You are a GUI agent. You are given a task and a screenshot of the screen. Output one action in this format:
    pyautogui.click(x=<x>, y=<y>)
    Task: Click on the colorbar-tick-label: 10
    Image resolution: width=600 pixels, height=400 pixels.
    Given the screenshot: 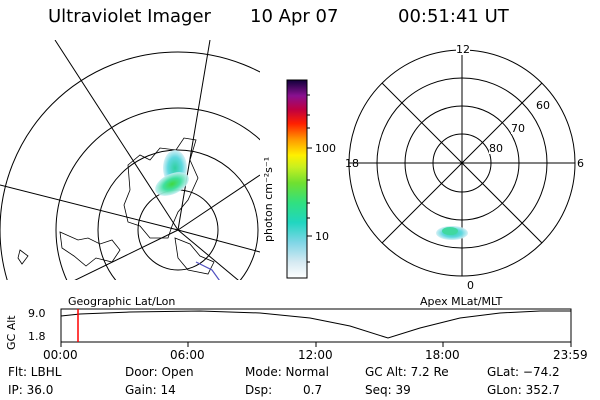 What is the action you would take?
    pyautogui.click(x=322, y=236)
    